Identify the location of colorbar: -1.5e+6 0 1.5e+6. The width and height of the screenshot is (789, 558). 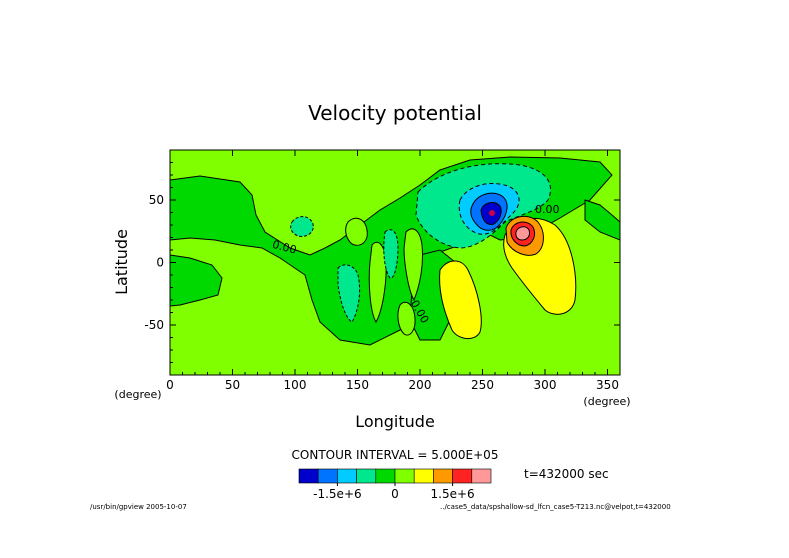
(395, 484).